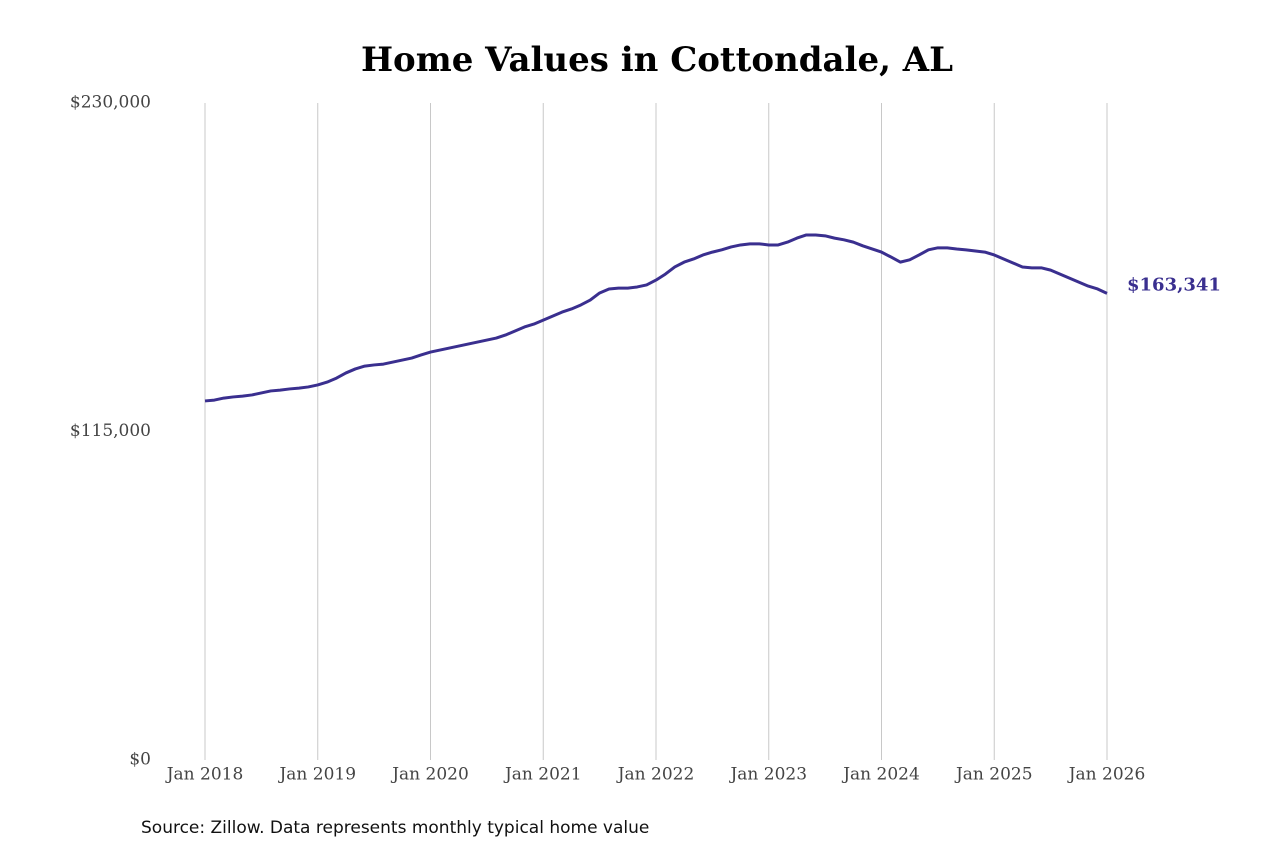 This screenshot has width=1280, height=853. Describe the element at coordinates (429, 775) in the screenshot. I see `x-tick-label: Jan 2020` at that location.